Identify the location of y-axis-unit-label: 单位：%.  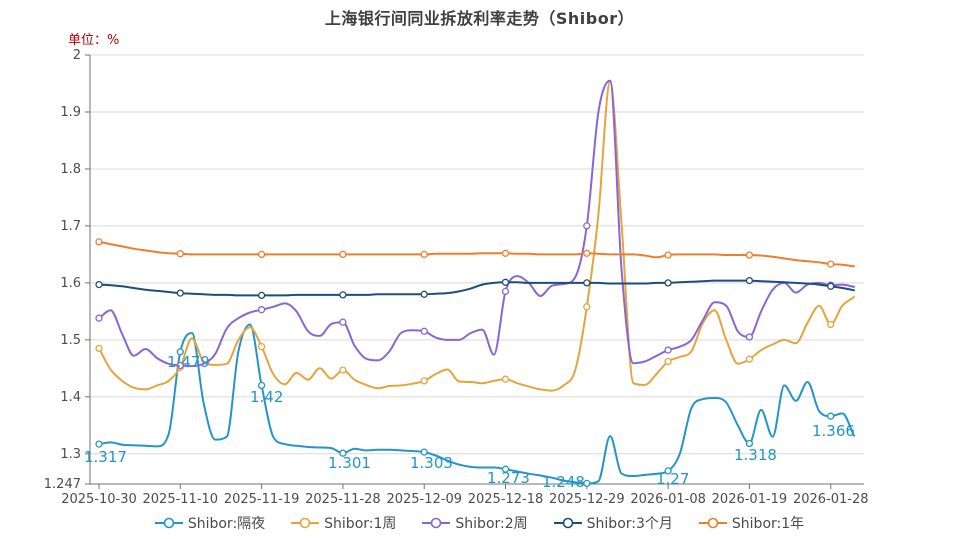
(94, 40).